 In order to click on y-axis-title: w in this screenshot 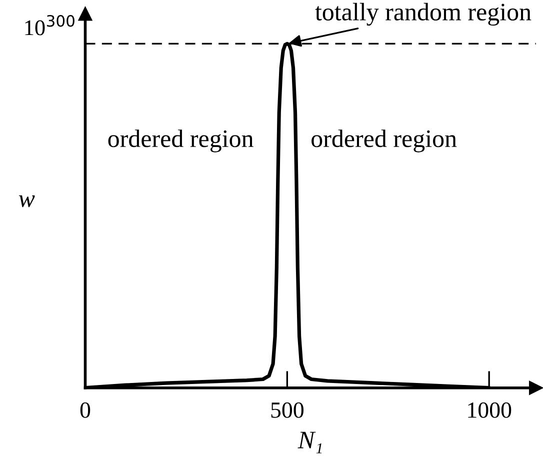, I will do `click(26, 201)`.